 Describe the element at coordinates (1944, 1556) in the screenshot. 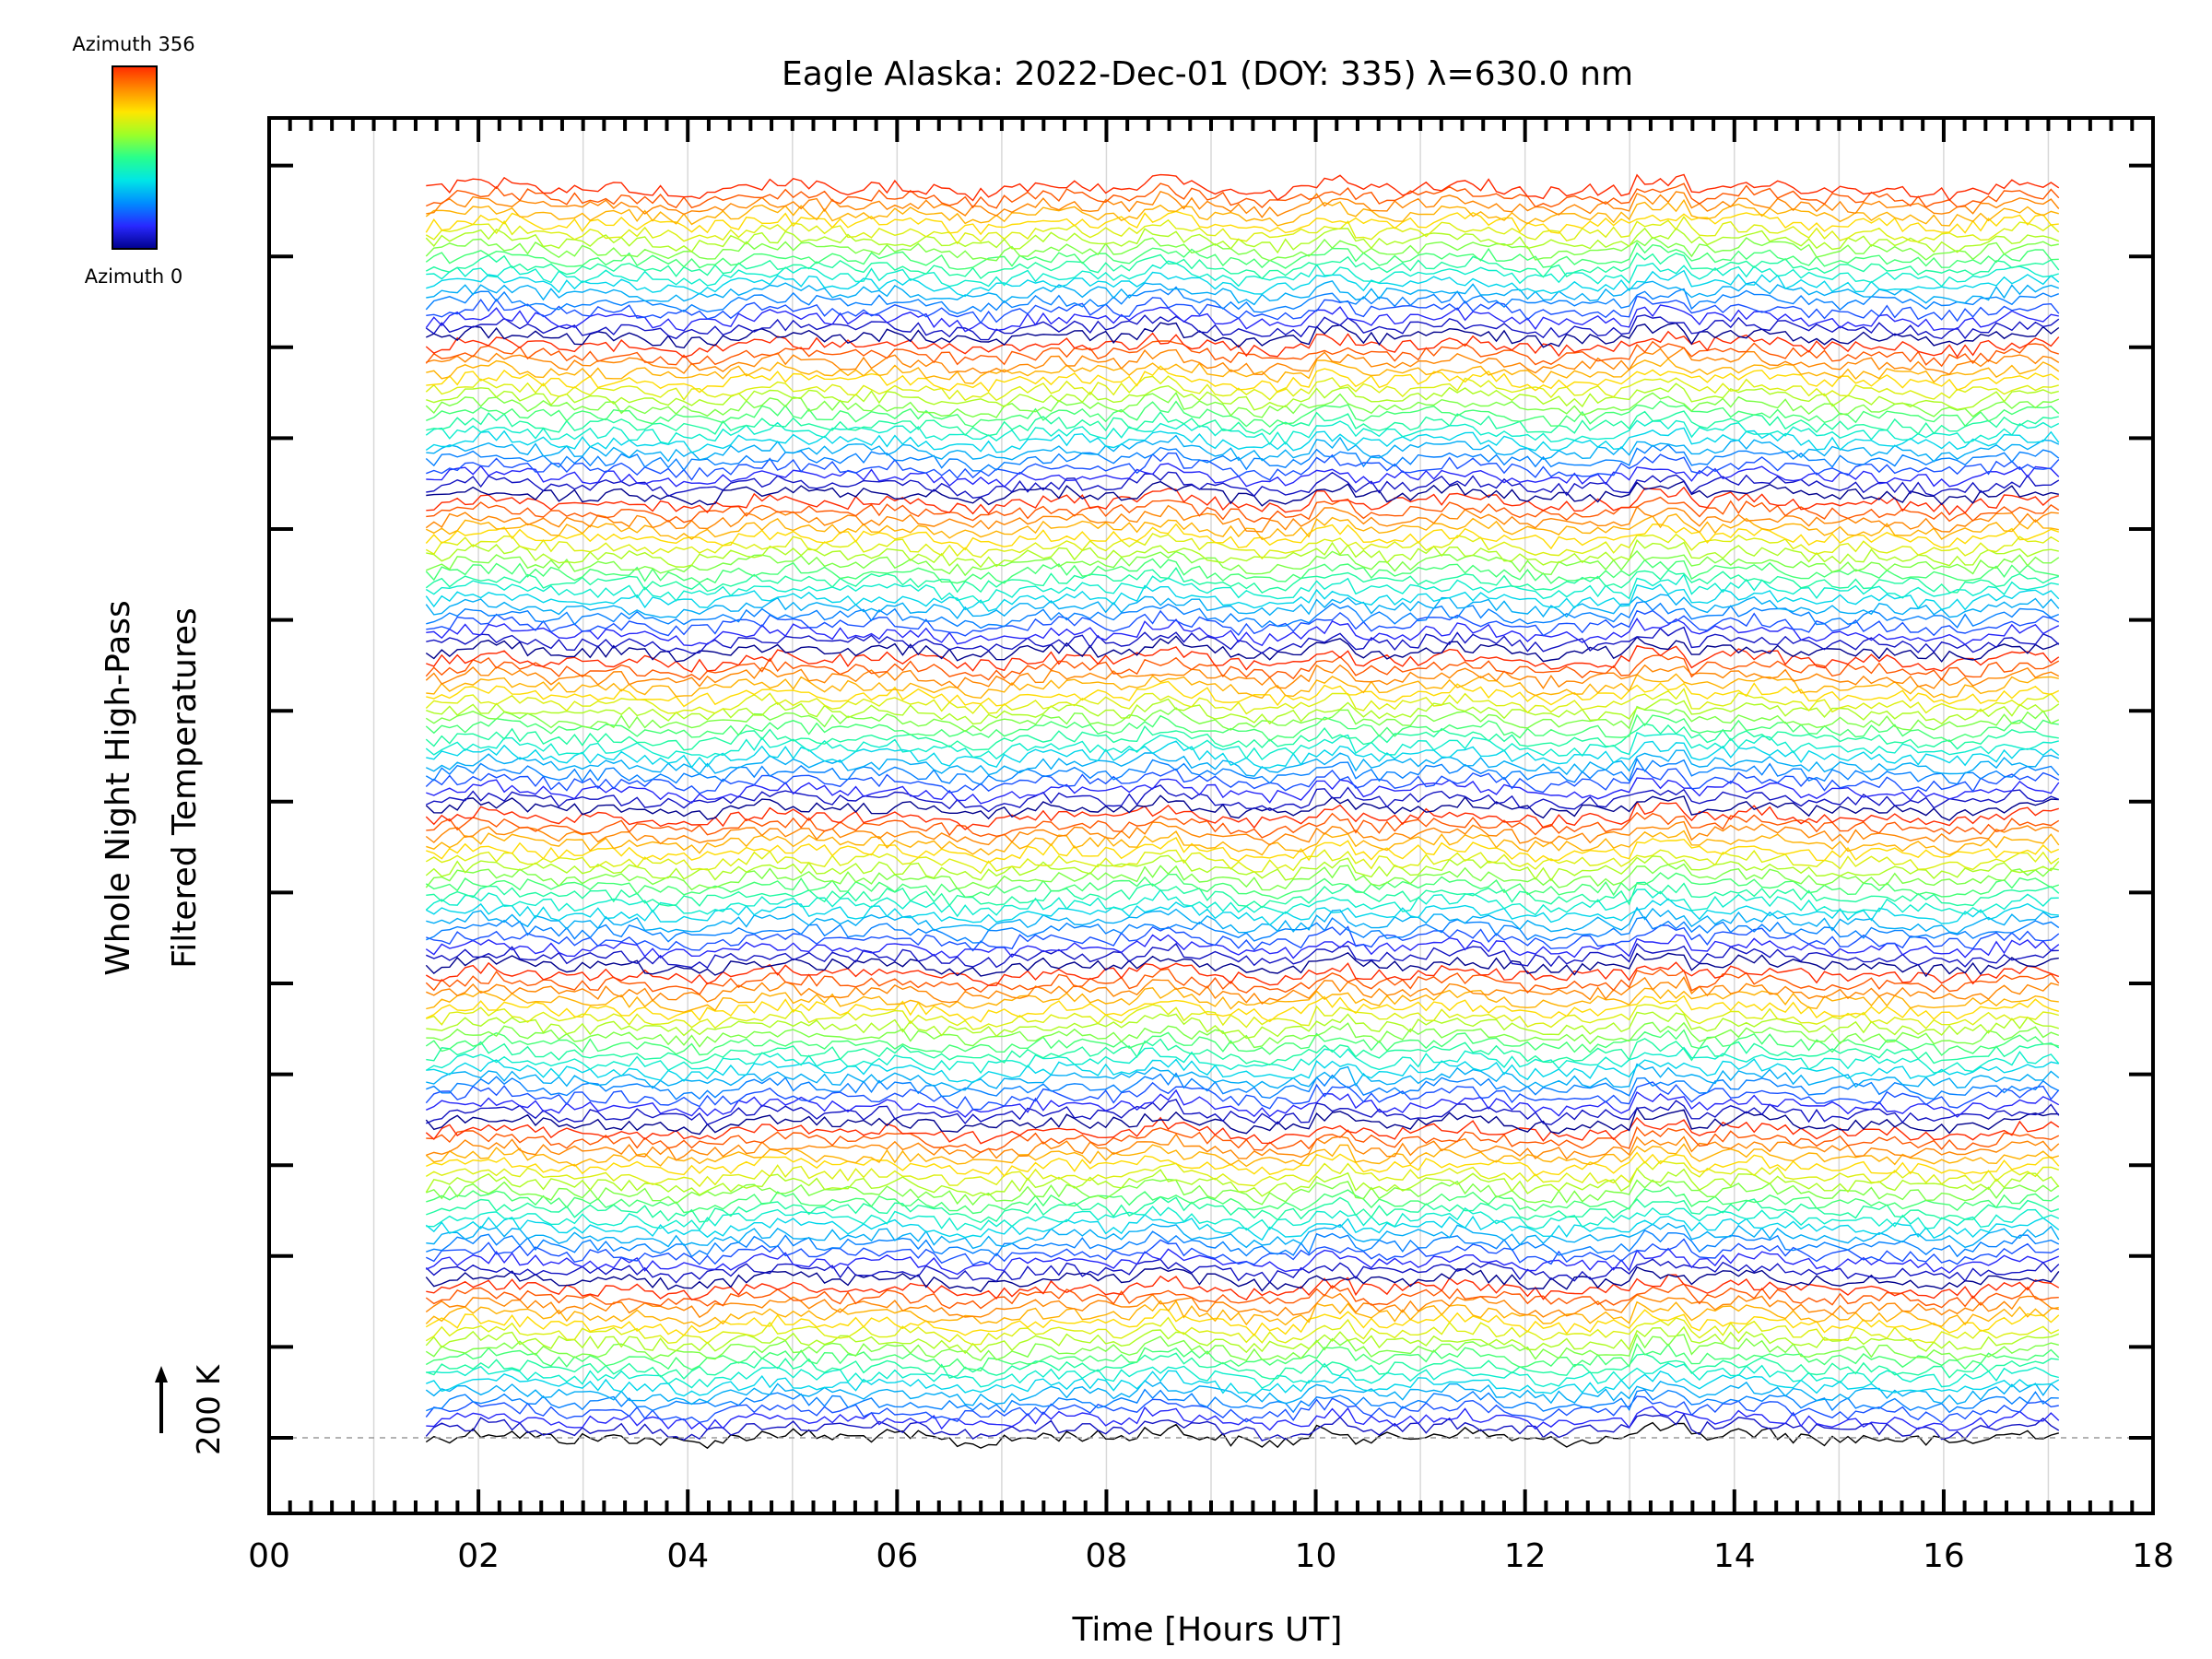

I see `x-tick-label: 16` at that location.